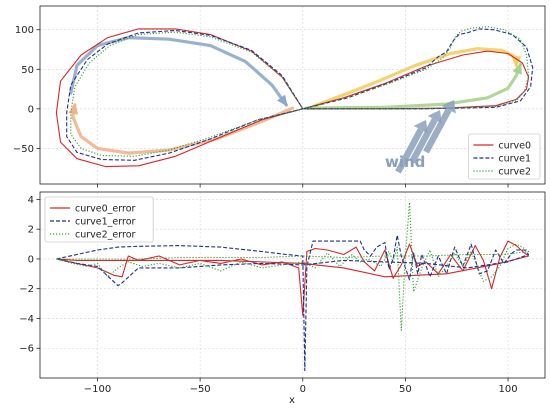 The width and height of the screenshot is (550, 409). Describe the element at coordinates (26, 319) in the screenshot. I see `y-tick-label: −4` at that location.